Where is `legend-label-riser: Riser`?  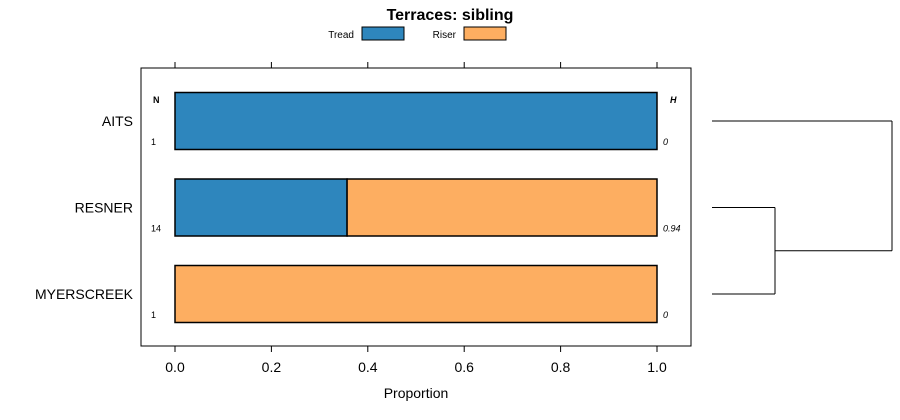
legend-label-riser: Riser is located at coordinates (445, 35).